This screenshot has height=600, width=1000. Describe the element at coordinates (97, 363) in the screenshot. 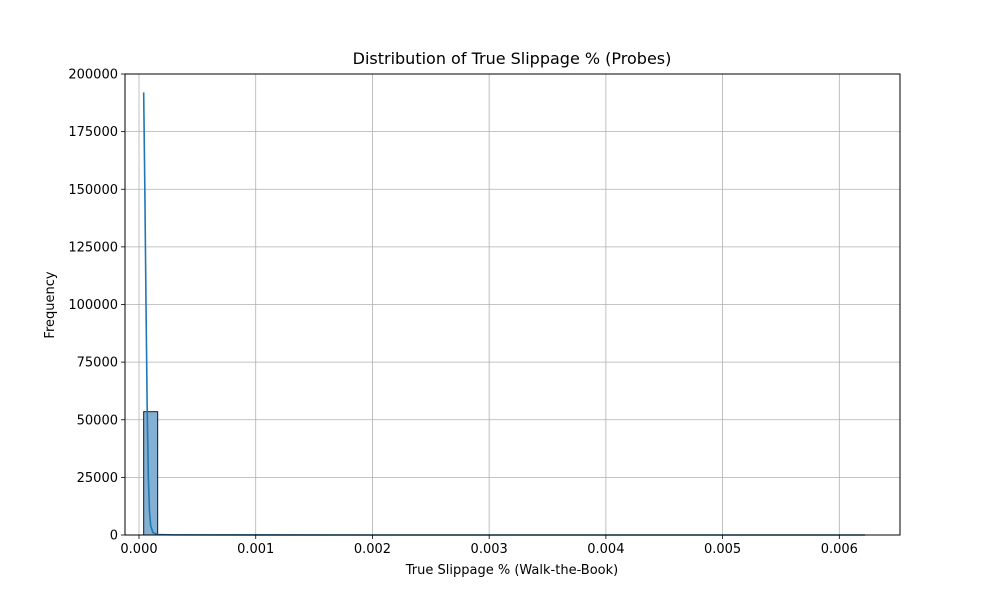

I see `y-tick-label: 75000` at that location.